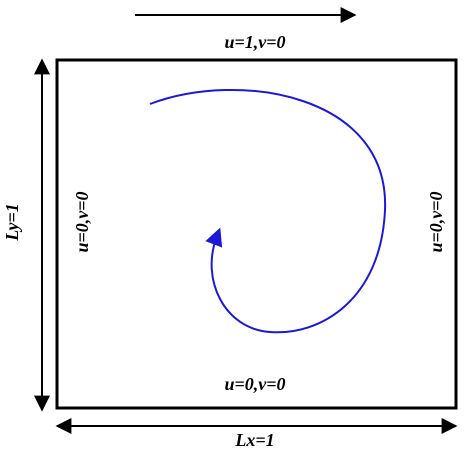 The width and height of the screenshot is (474, 454). What do you see at coordinates (254, 384) in the screenshot?
I see `bottom-boundary-label: u=0,v=0` at bounding box center [254, 384].